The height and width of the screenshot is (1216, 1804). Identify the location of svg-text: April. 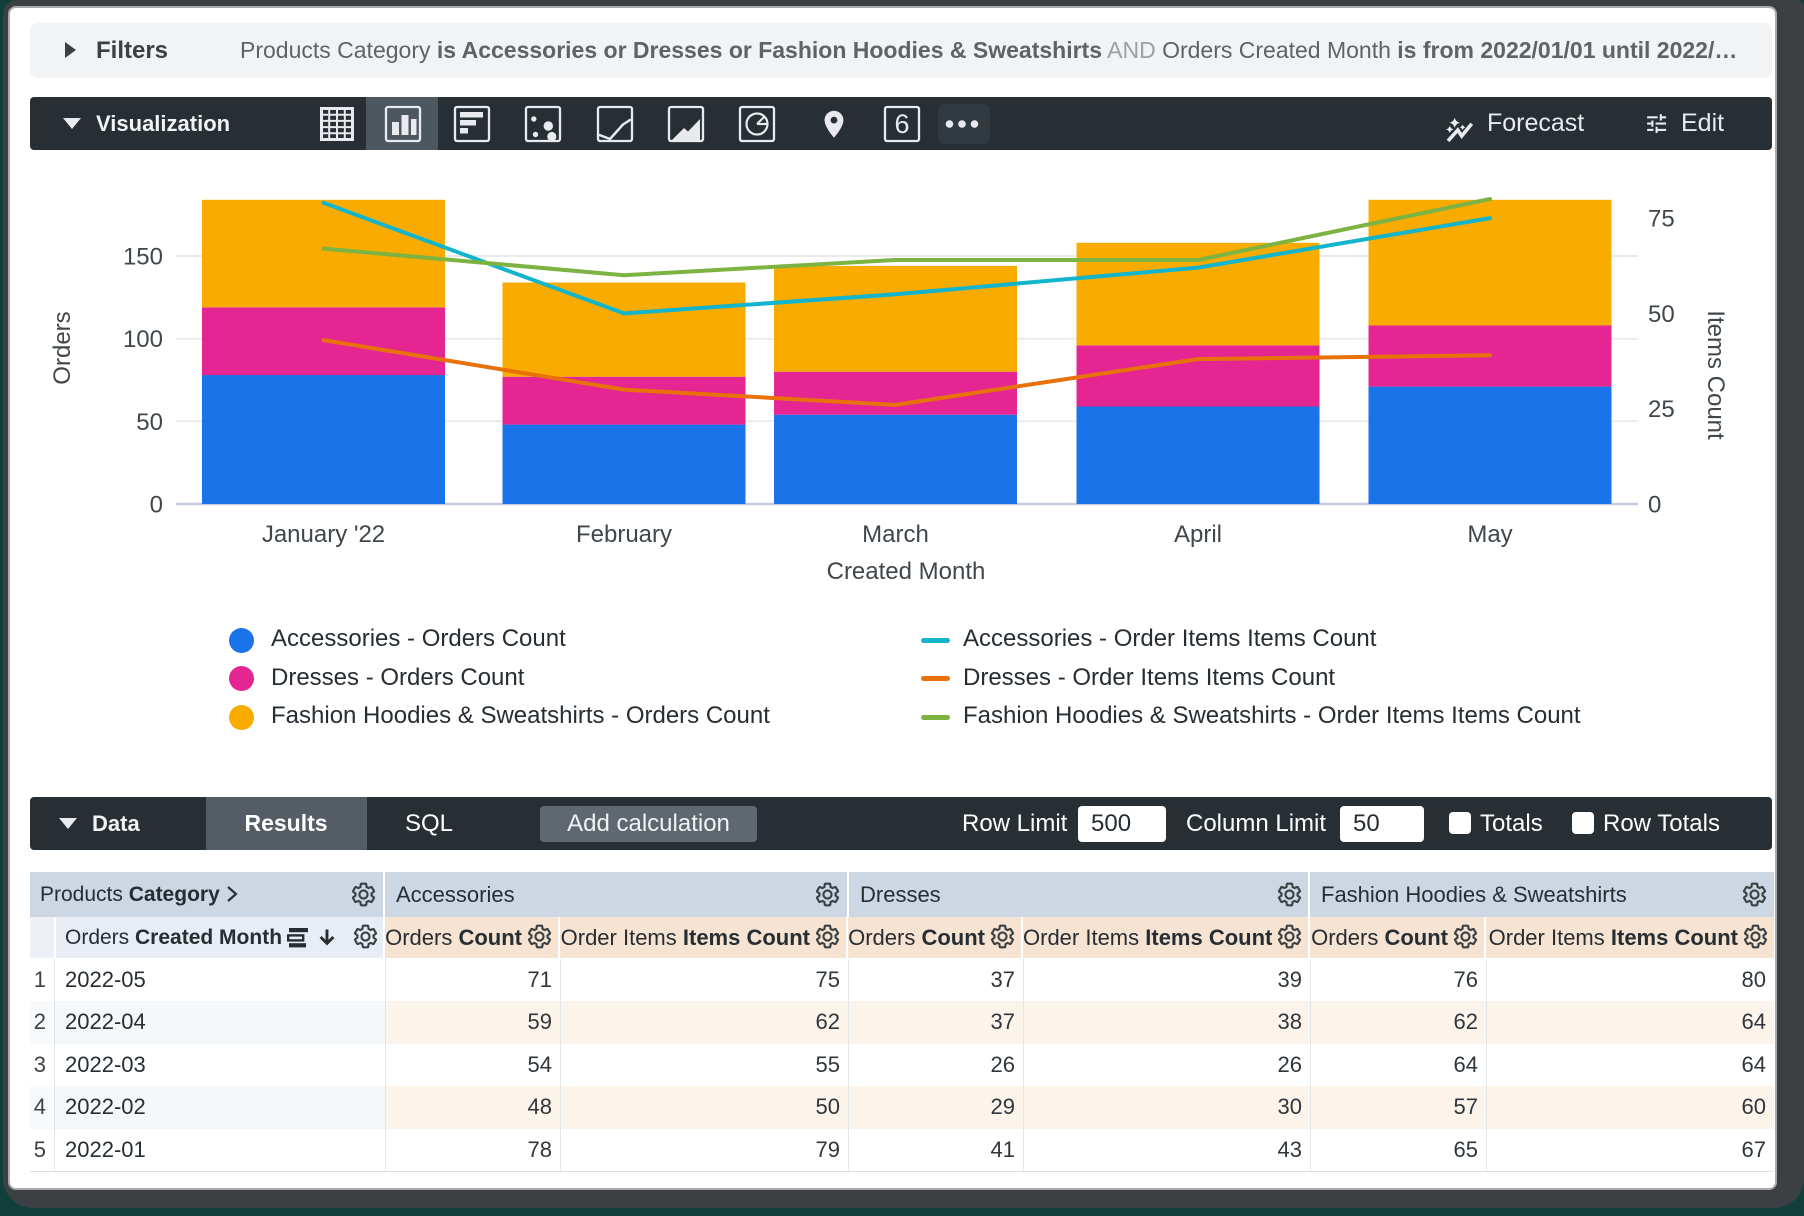
(1198, 534).